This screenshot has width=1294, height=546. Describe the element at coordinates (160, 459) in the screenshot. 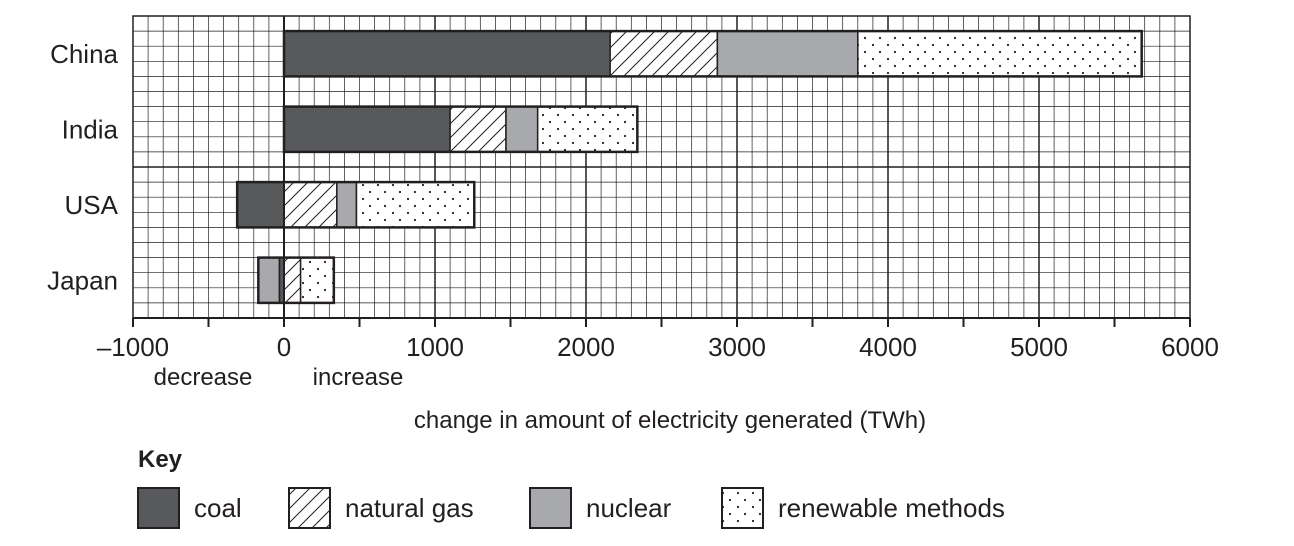

I see `legend-title: Key` at that location.